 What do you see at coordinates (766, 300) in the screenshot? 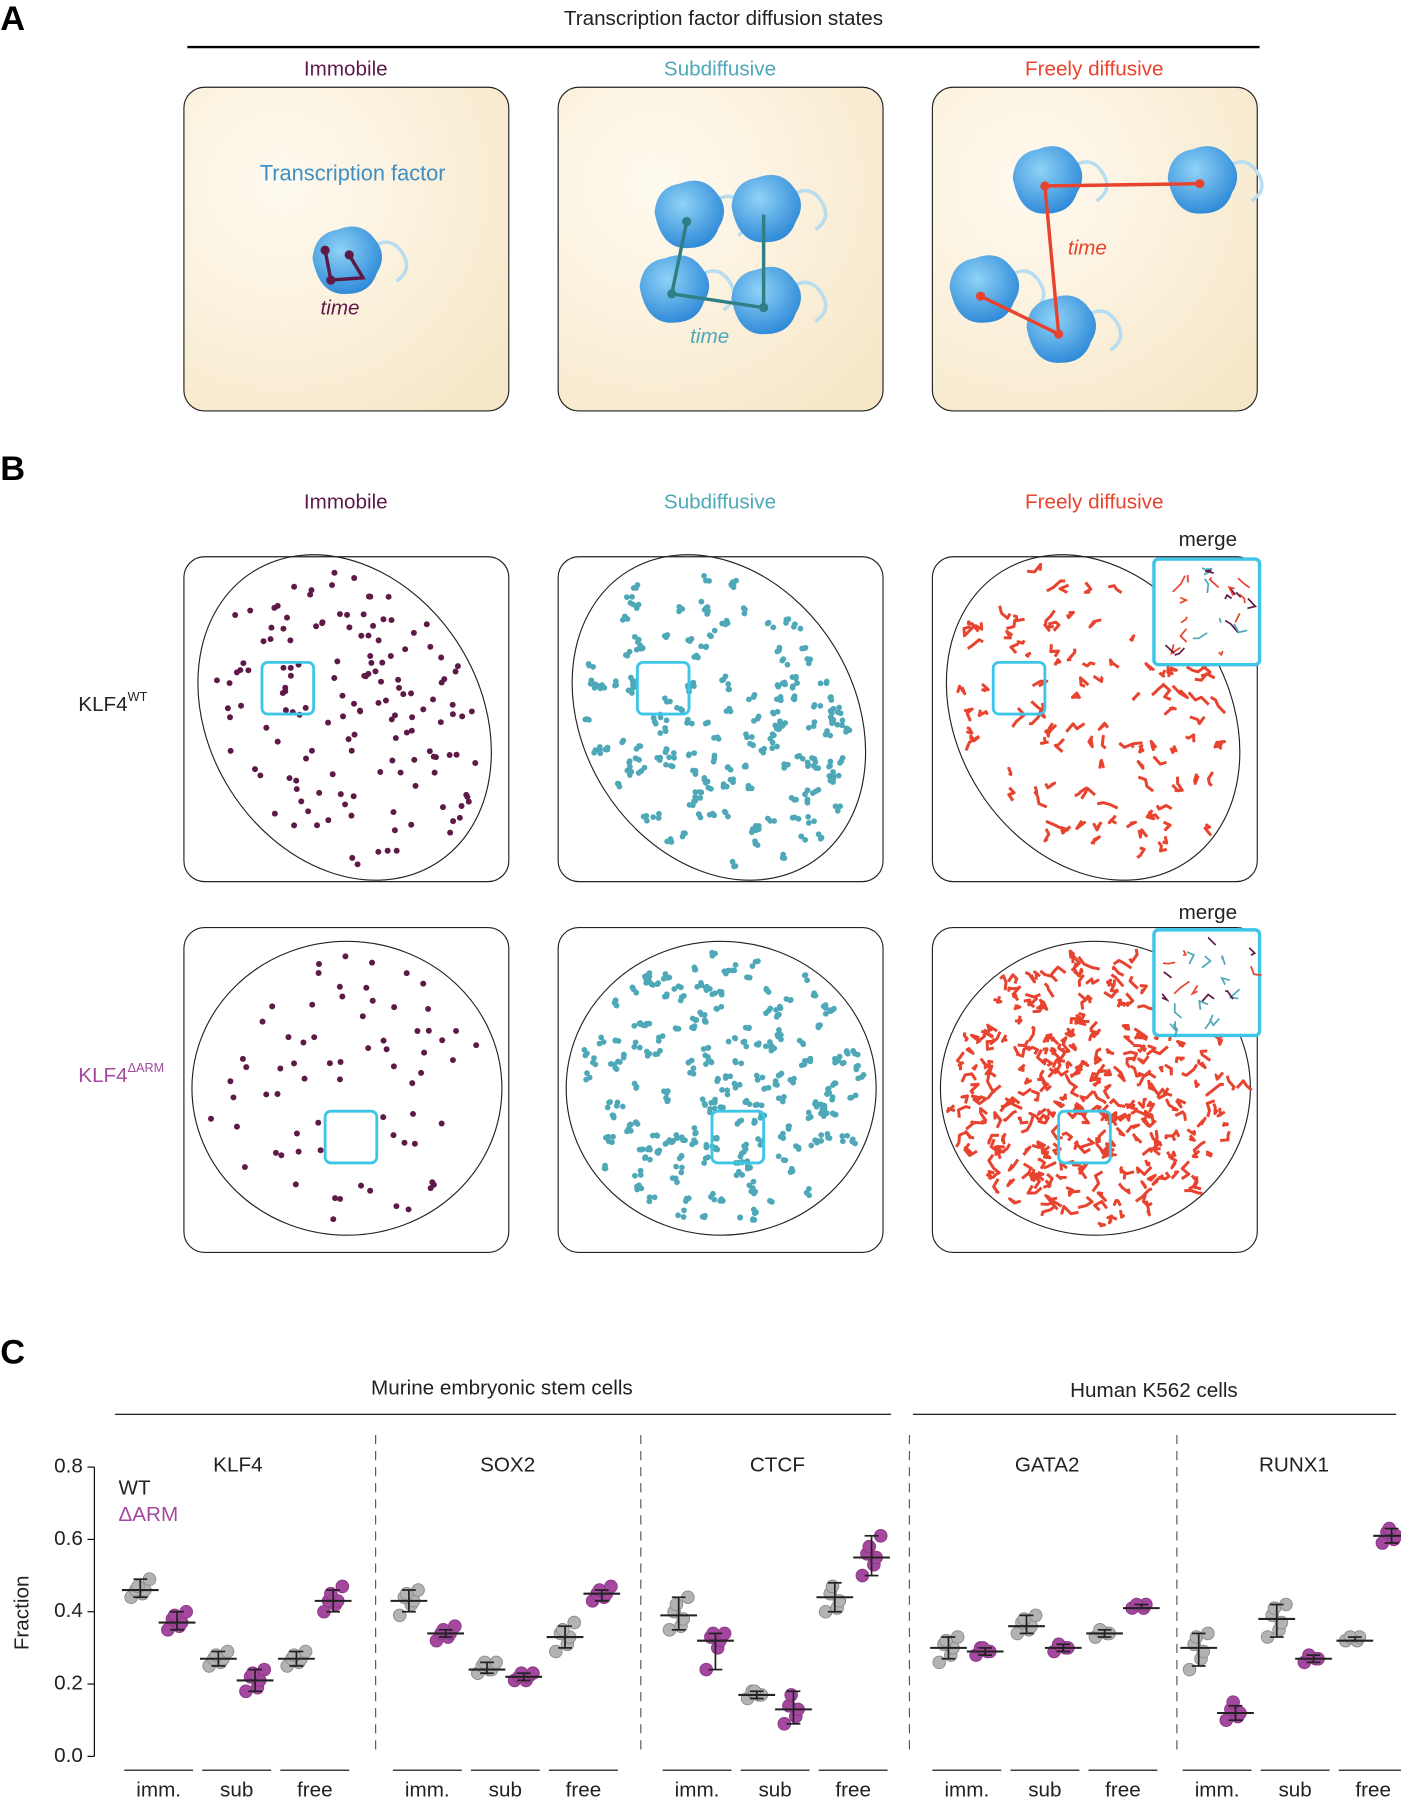
I see `transcription-factor` at bounding box center [766, 300].